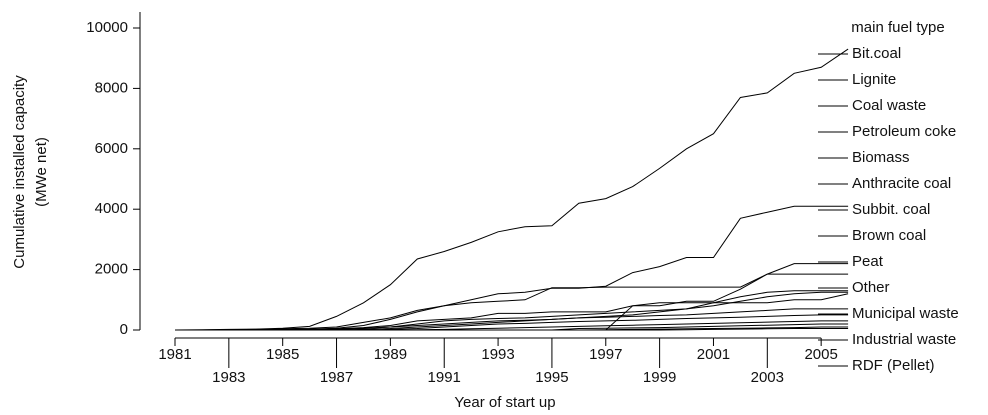 The width and height of the screenshot is (988, 415). I want to click on x-tick-label: 2001, so click(713, 354).